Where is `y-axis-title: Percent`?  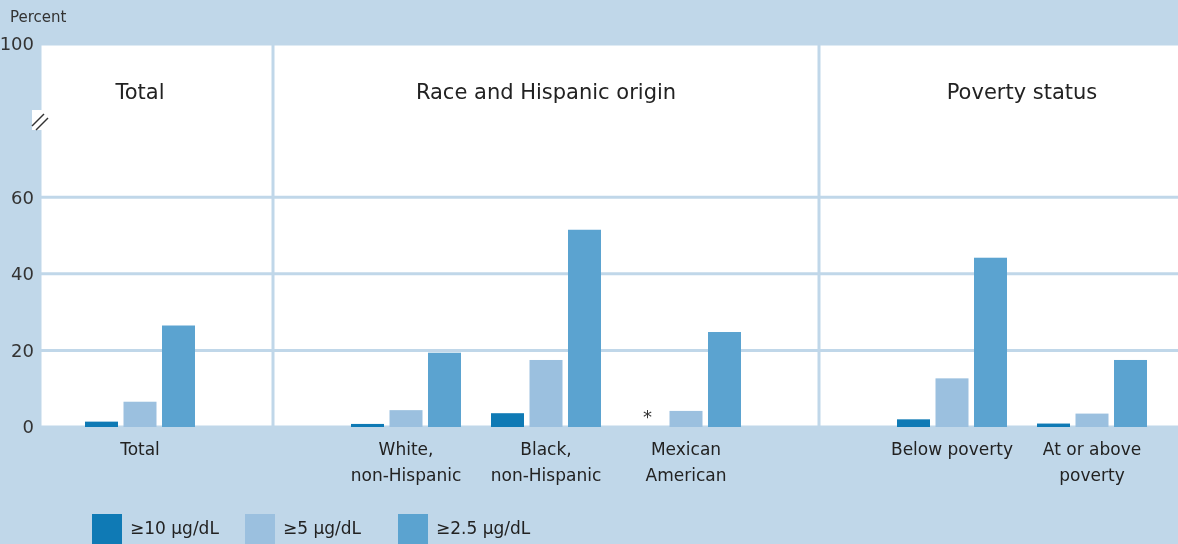
y-axis-title: Percent is located at coordinates (38, 17).